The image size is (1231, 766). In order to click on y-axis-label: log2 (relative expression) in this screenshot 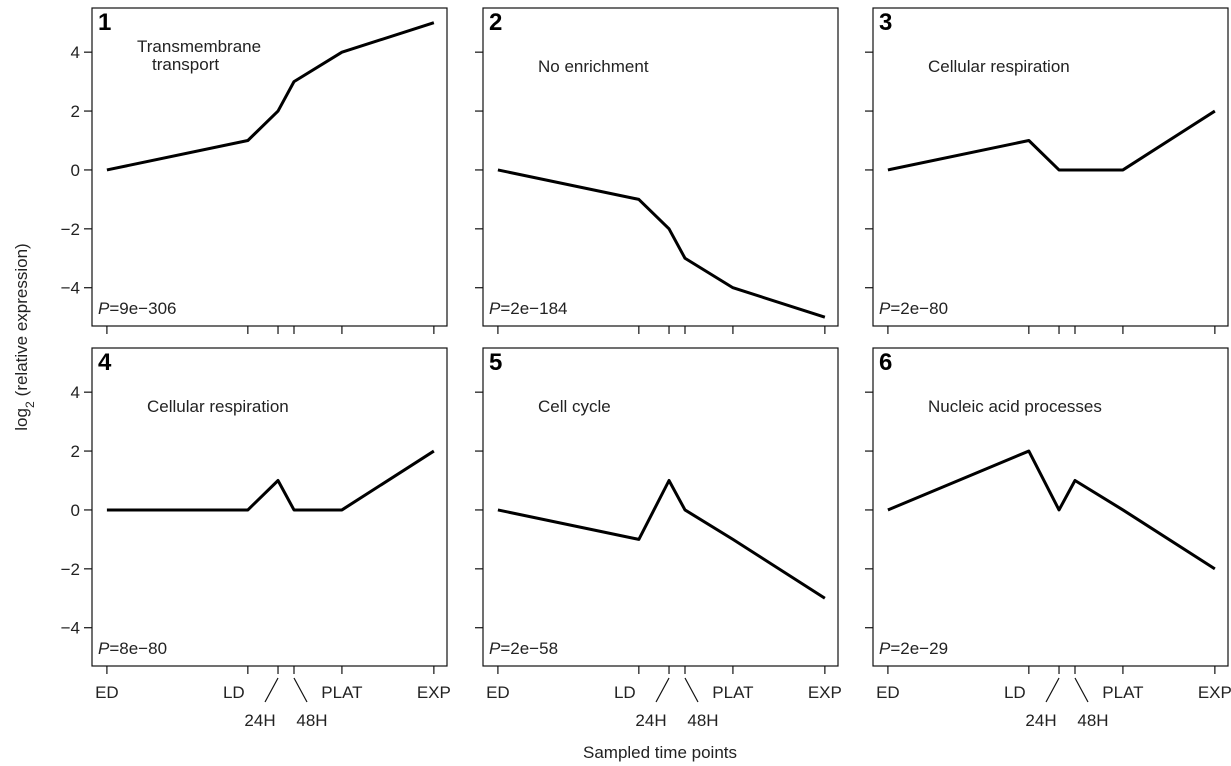, I will do `click(24, 336)`.